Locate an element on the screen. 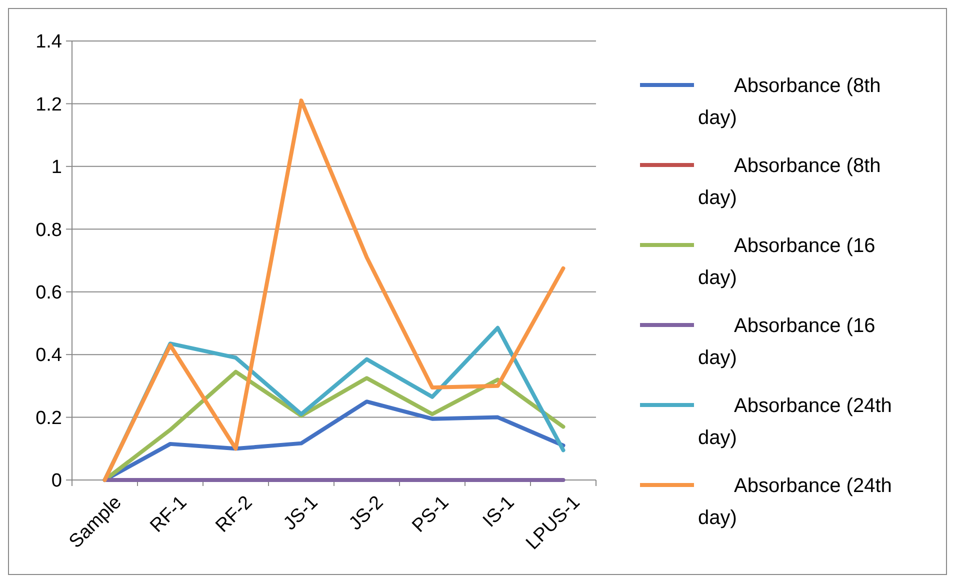 This screenshot has width=955, height=583. y-tick-label: 0.2 is located at coordinates (49, 418).